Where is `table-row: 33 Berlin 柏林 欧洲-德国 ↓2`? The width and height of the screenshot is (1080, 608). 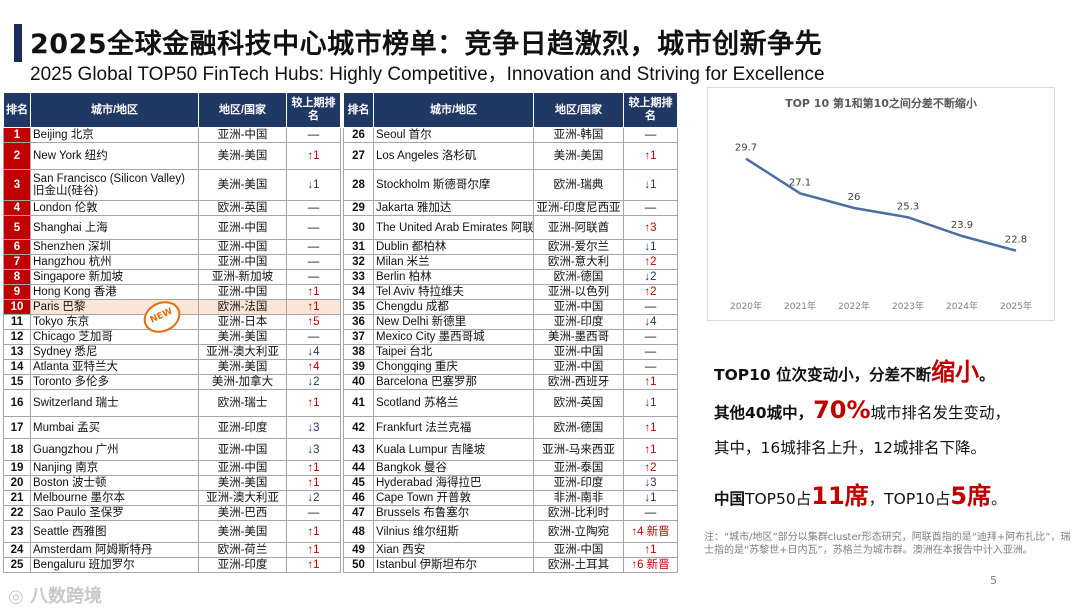
table-row: 33 Berlin 柏林 欧洲-德国 ↓2 is located at coordinates (510, 277).